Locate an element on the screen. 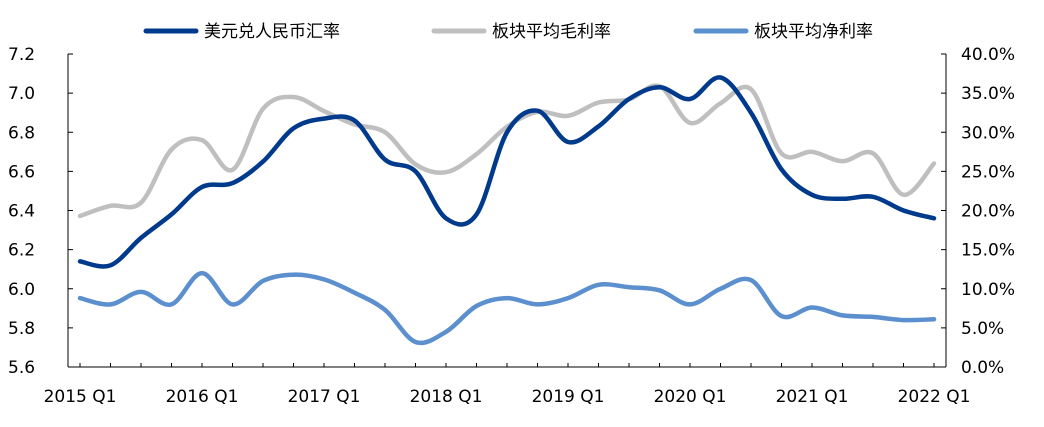  y-left-tick-label: 6.0 is located at coordinates (21, 290).